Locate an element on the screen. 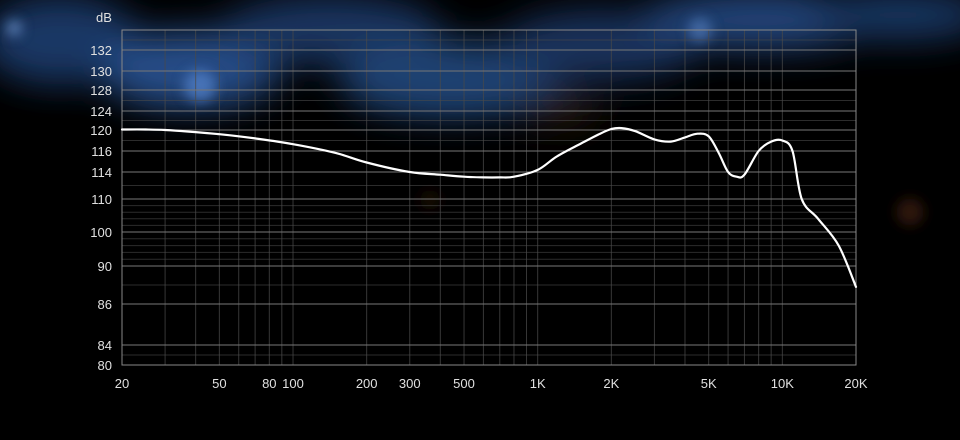 Image resolution: width=960 pixels, height=440 pixels. y-tick-label: 130 is located at coordinates (101, 71).